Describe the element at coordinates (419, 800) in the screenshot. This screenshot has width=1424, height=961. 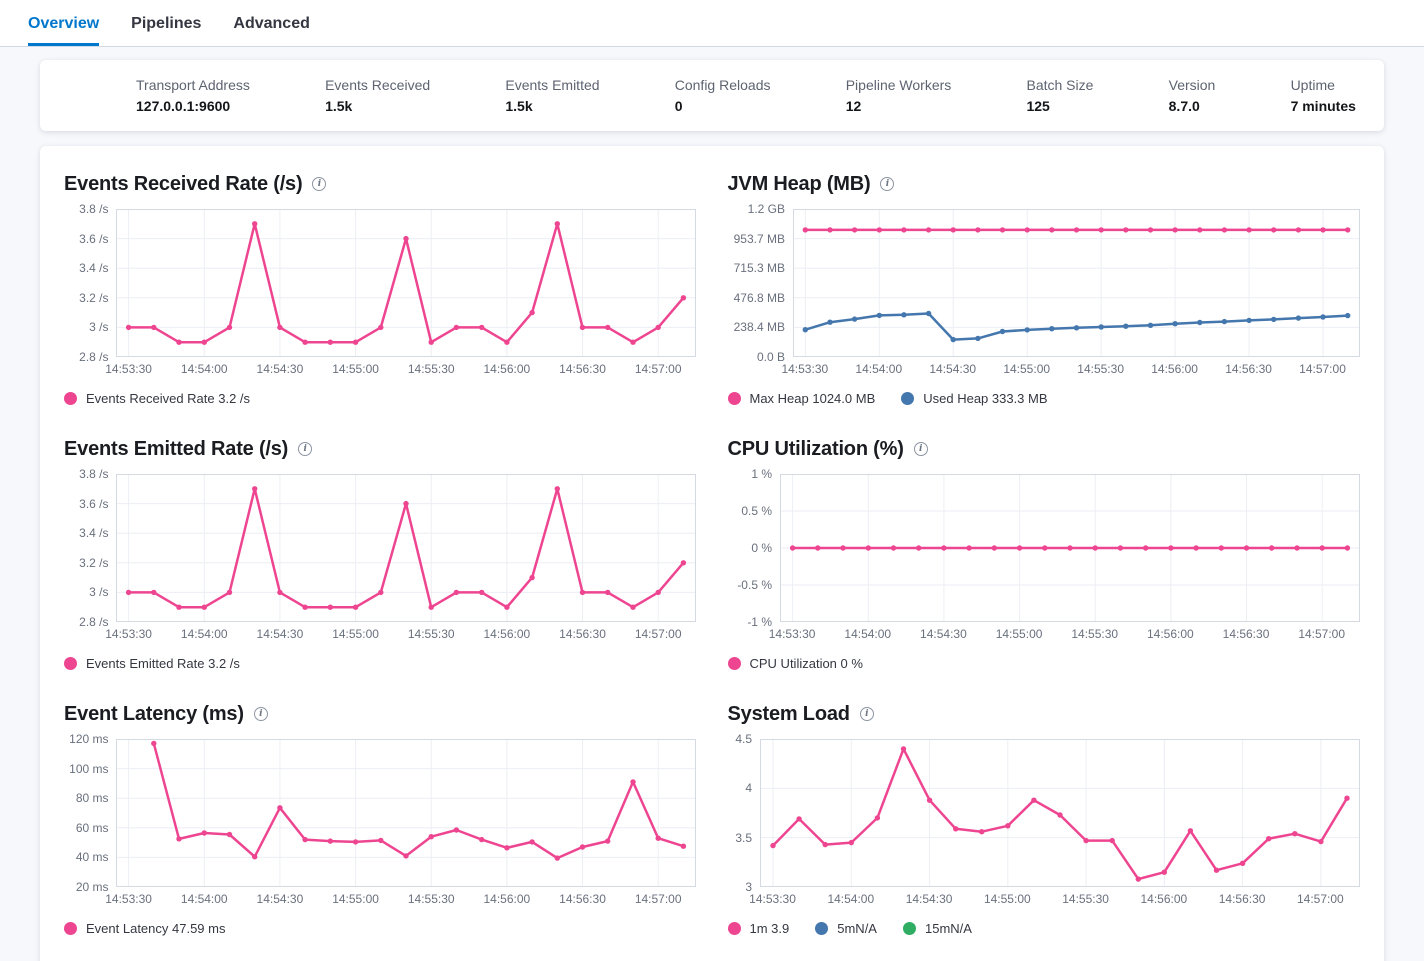
I see `series-event-latency` at that location.